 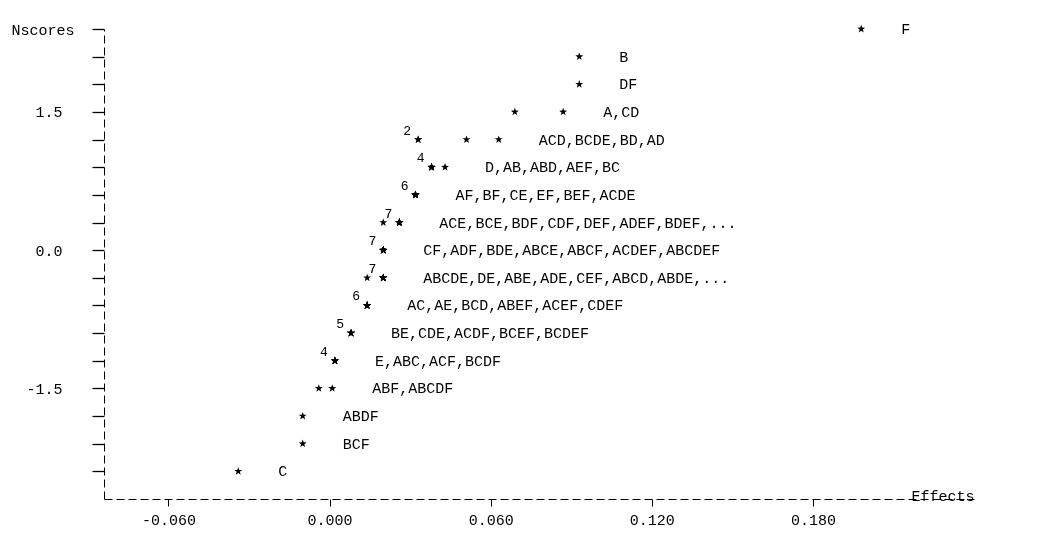 I want to click on y-tick-label: -1.5, so click(x=44, y=390).